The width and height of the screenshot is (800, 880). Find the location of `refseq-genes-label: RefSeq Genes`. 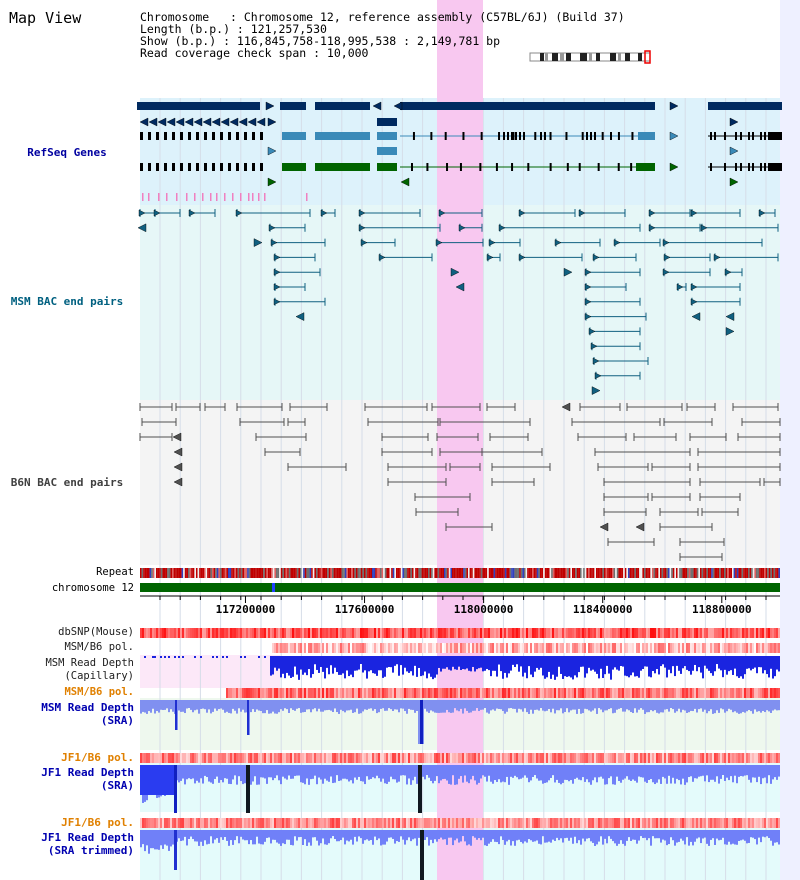

refseq-genes-label: RefSeq Genes is located at coordinates (67, 152).